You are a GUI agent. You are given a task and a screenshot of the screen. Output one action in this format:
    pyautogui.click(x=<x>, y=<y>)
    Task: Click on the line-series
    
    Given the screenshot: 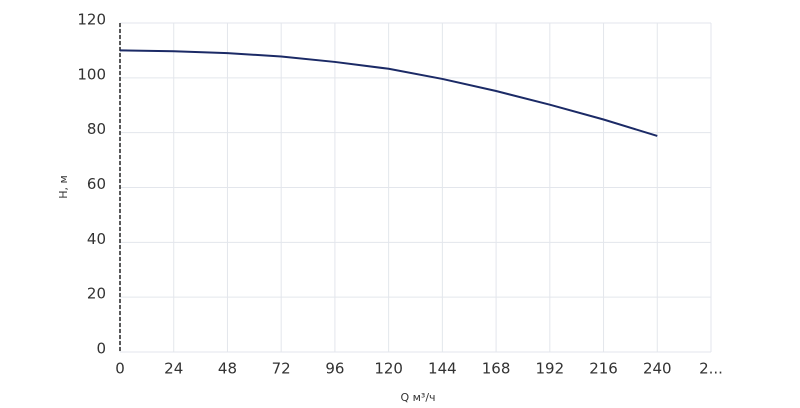 What is the action you would take?
    pyautogui.click(x=388, y=93)
    